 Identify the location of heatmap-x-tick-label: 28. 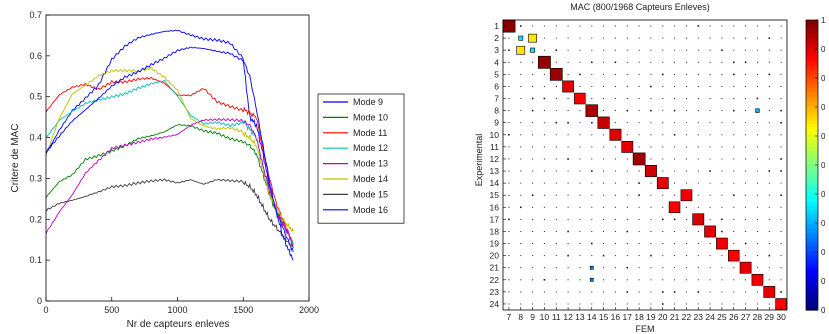
(758, 317).